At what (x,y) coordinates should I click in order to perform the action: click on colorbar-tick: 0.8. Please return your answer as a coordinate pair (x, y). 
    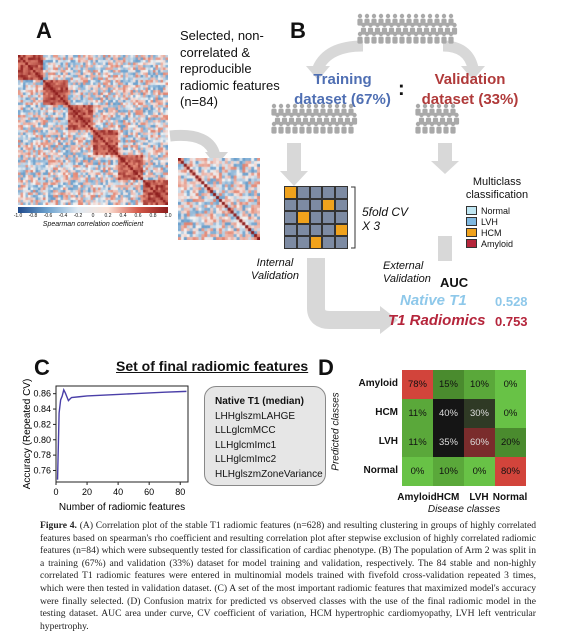
    Looking at the image, I should click on (153, 216).